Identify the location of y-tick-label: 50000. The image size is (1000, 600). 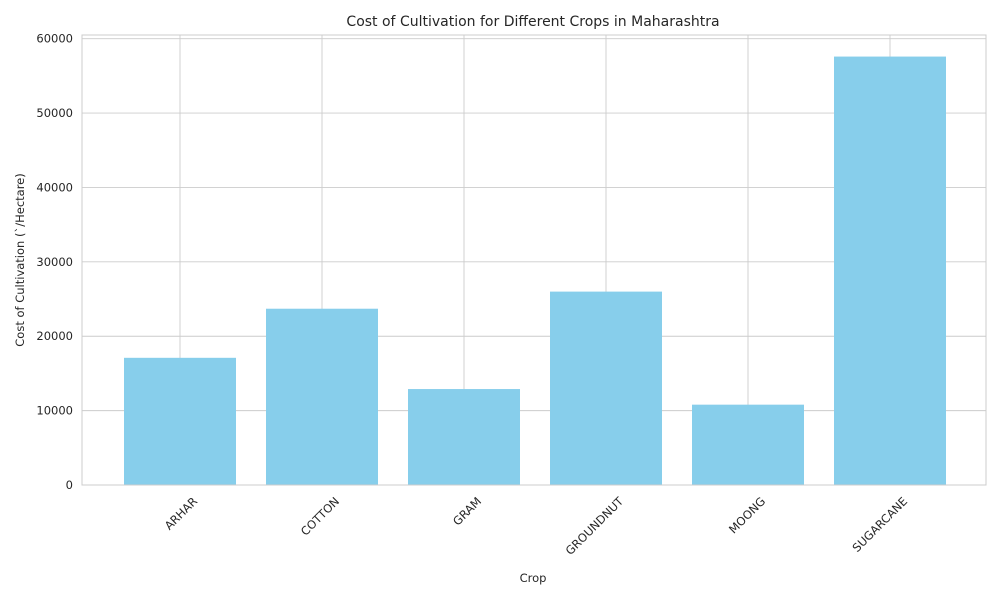
(54, 113).